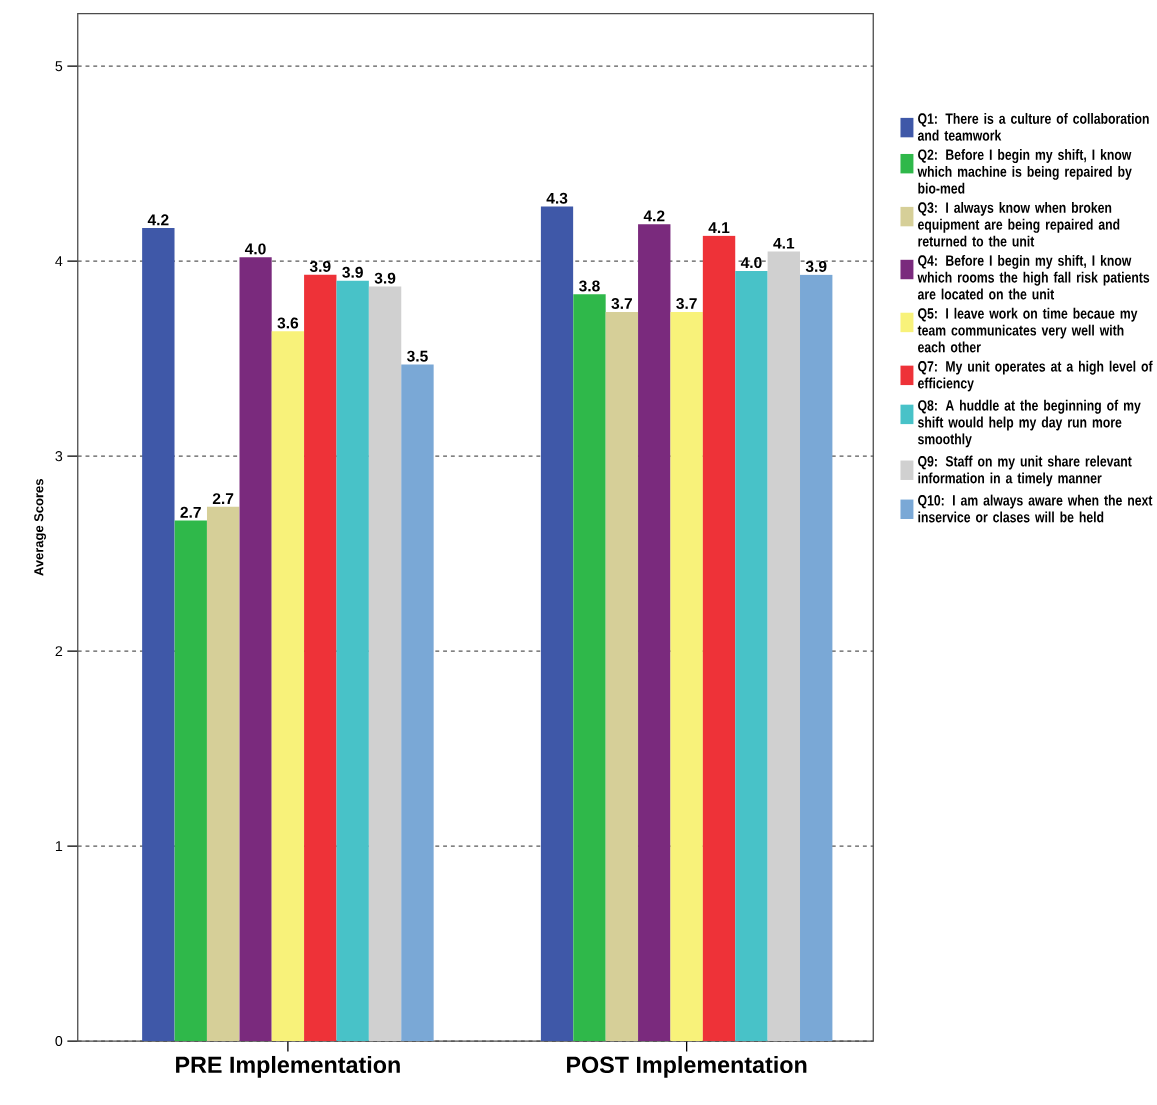 This screenshot has height=1105, width=1157. What do you see at coordinates (288, 323) in the screenshot?
I see `data-label: 3.6` at bounding box center [288, 323].